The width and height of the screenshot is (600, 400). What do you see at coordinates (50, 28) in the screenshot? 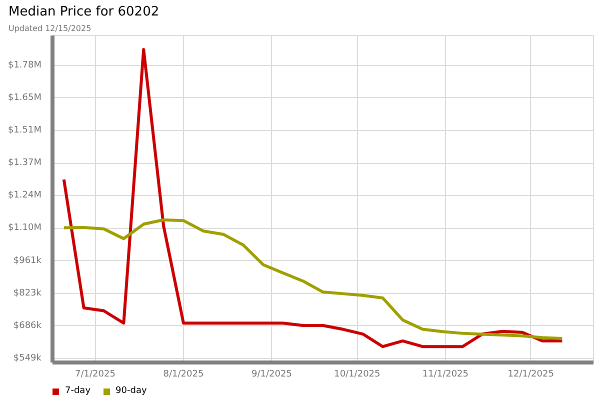
I see `chart-subtitle: Updated 12/15/2025` at bounding box center [50, 28].